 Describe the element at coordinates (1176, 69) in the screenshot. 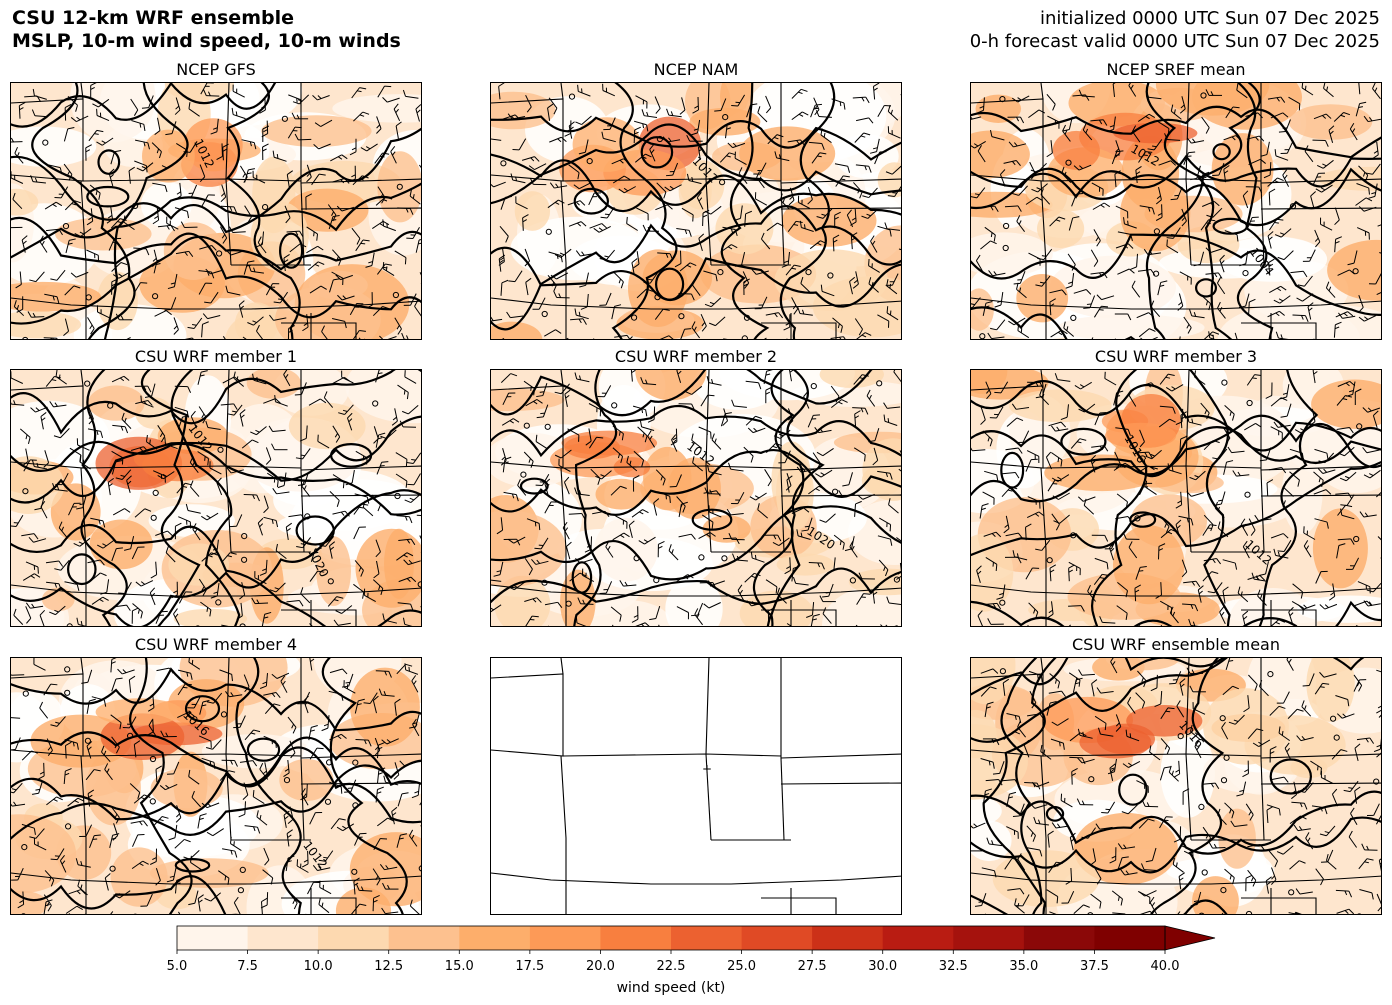

I see `panel-title: NCEP SREF mean` at that location.